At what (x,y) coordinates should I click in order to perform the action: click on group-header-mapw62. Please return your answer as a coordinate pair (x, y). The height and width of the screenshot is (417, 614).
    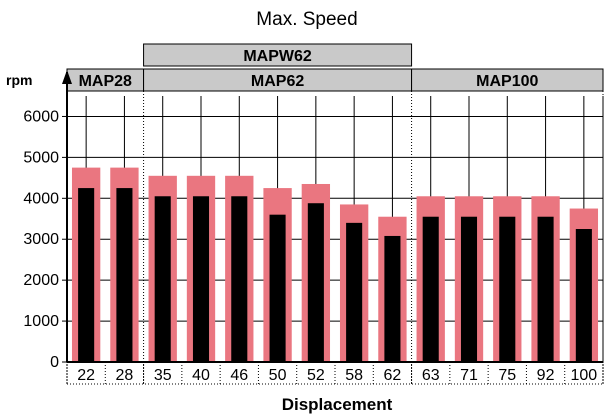
    Looking at the image, I should click on (278, 55).